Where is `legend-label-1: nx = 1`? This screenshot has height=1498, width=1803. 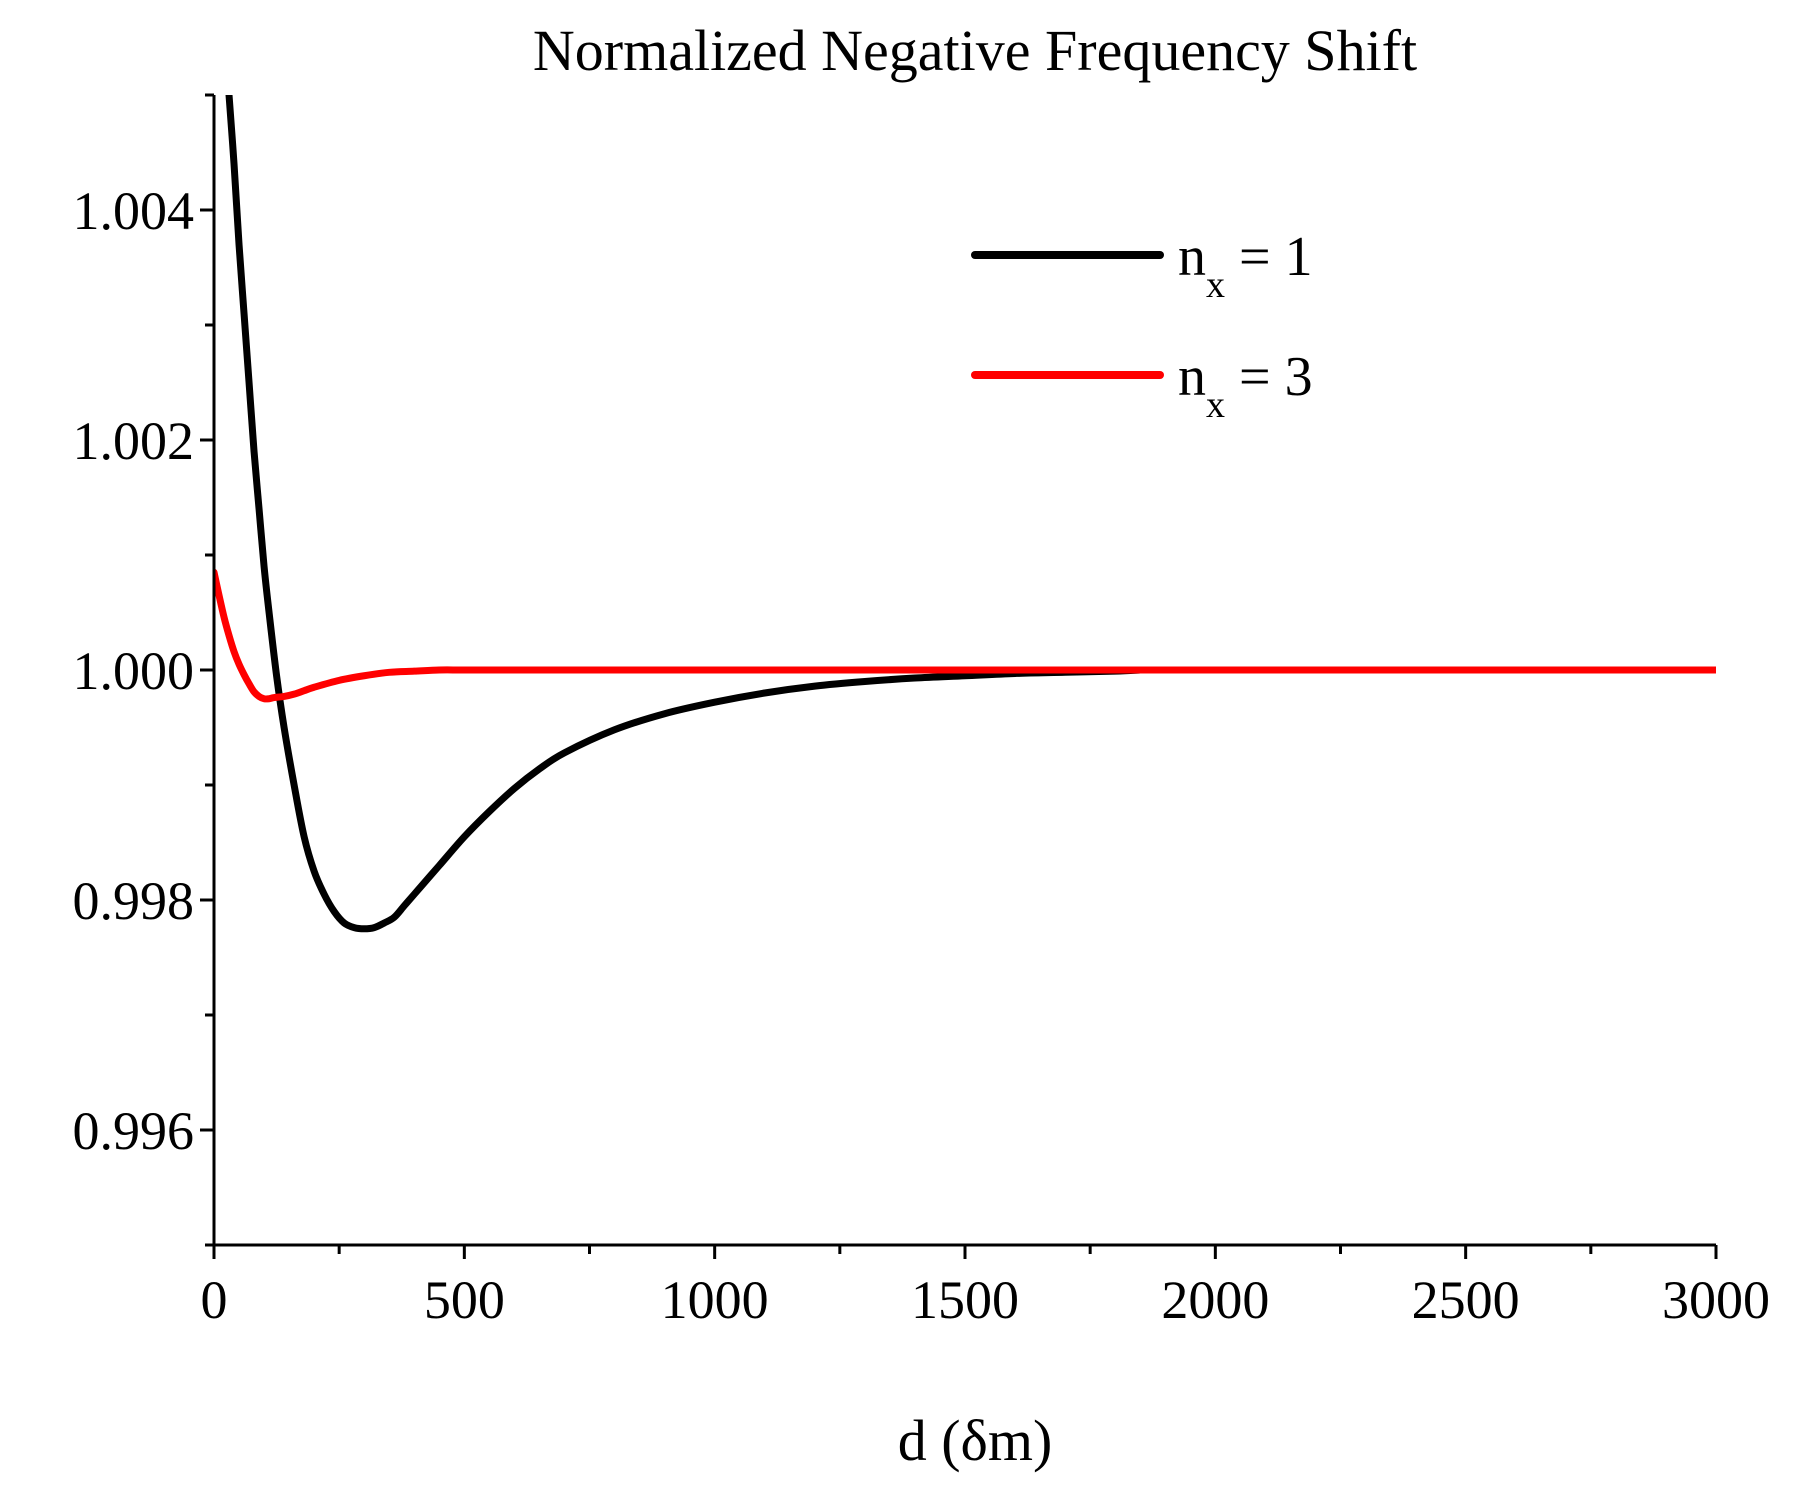
legend-label-1: nx = 1 is located at coordinates (1245, 266).